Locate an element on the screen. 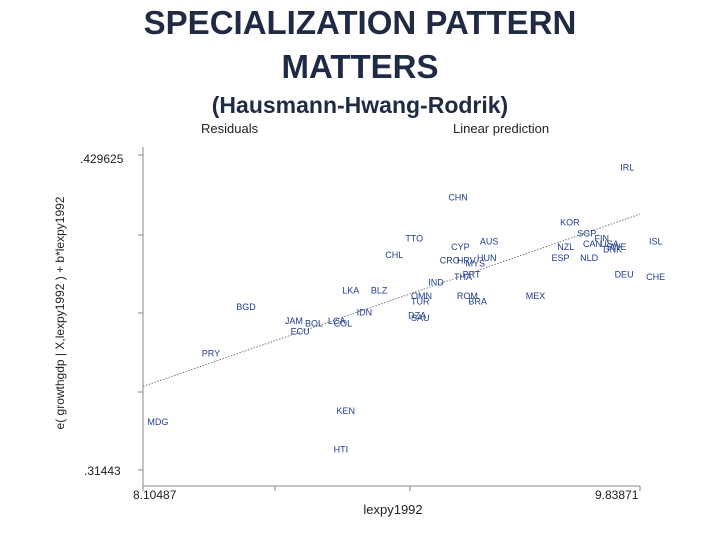 The width and height of the screenshot is (720, 540). point-label-sgp: SGP is located at coordinates (586, 233).